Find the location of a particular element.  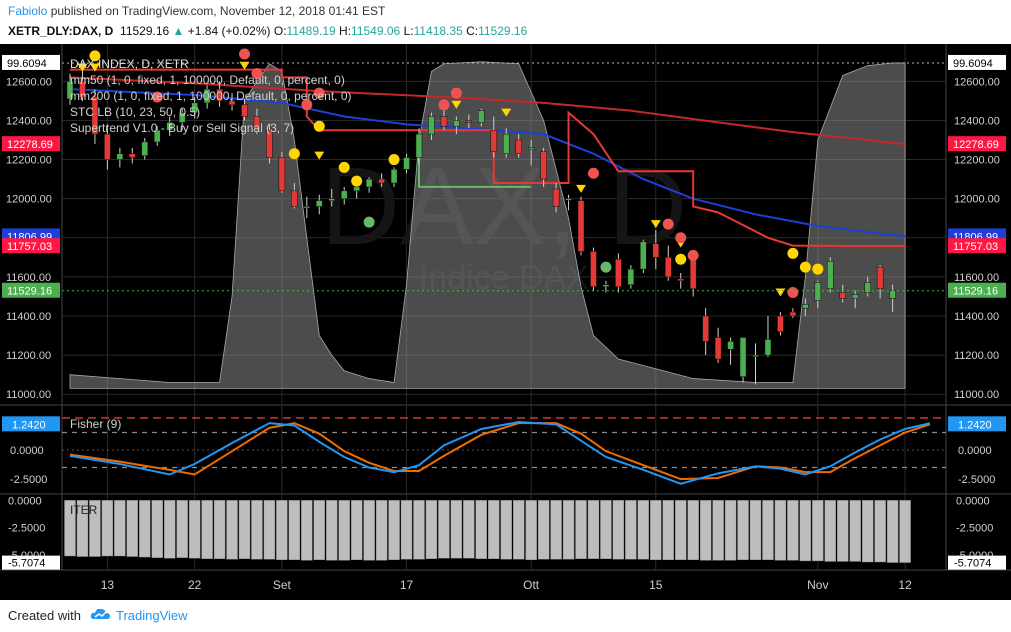

high-value: 11549.06 is located at coordinates (376, 31).